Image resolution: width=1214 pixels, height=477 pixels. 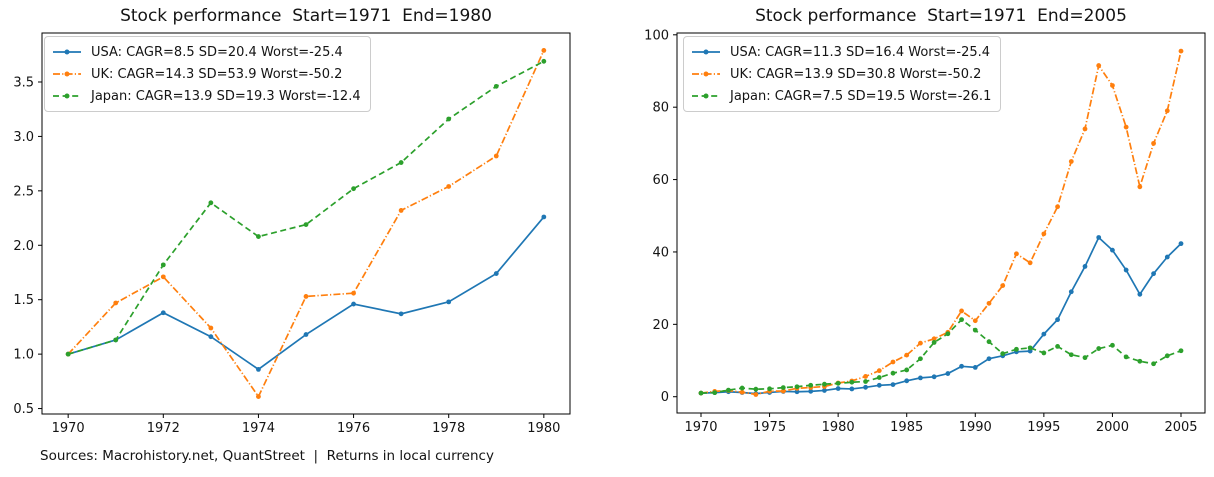 I want to click on y-tick-label: 2.5, so click(x=23, y=191).